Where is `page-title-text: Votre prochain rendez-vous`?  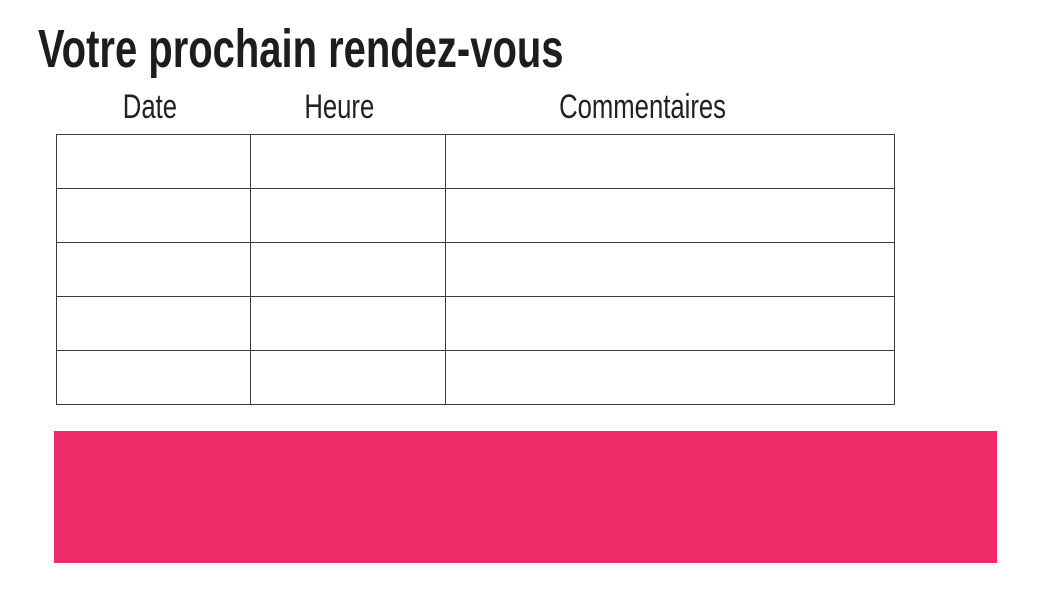
page-title-text: Votre prochain rendez-vous is located at coordinates (301, 49).